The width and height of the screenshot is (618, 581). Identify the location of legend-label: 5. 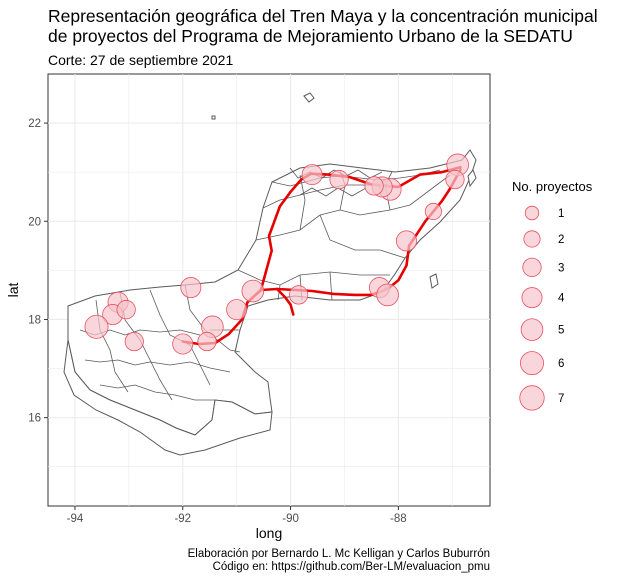
(561, 331).